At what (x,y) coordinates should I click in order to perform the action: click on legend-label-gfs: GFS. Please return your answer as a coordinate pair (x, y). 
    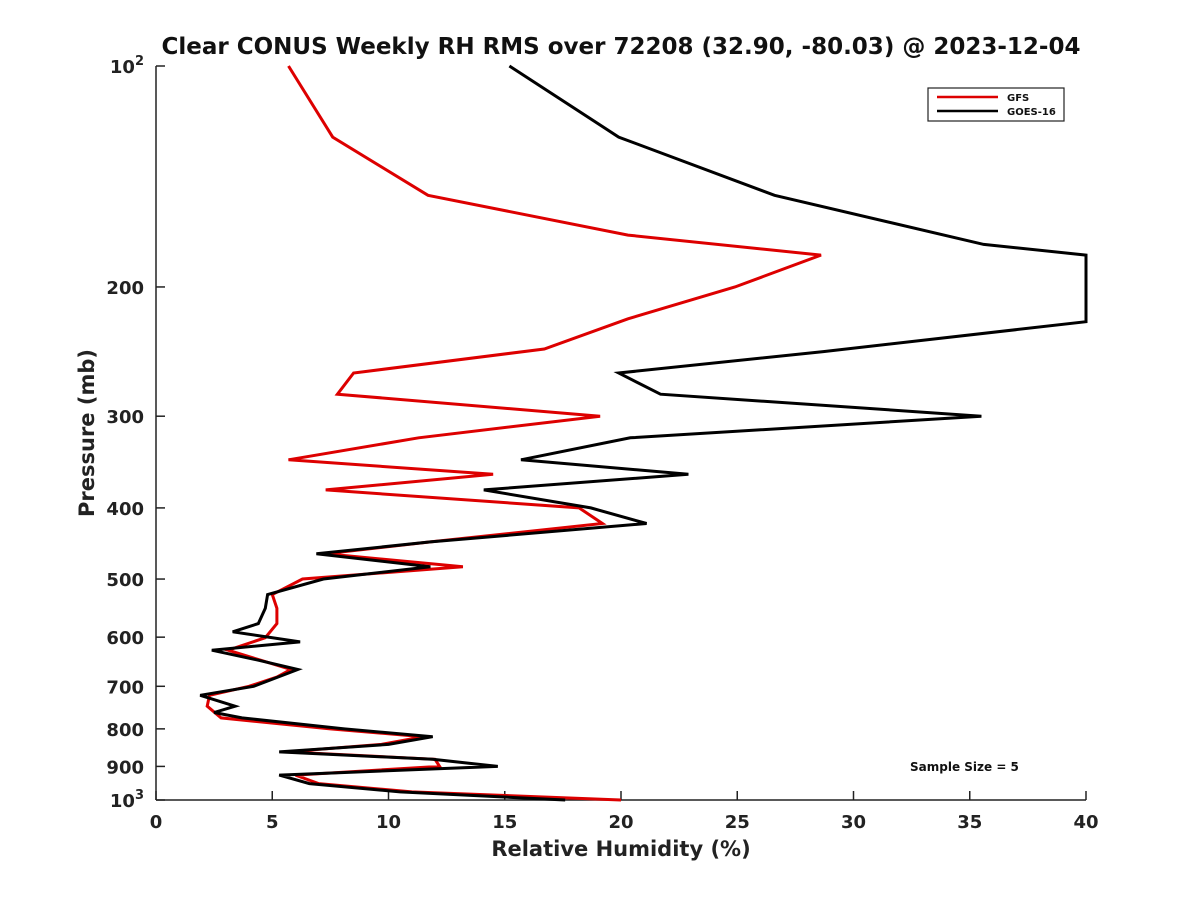
    Looking at the image, I should click on (1018, 98).